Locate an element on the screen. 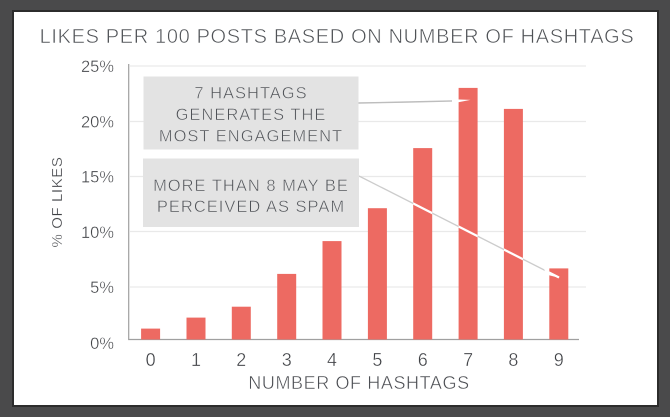 This screenshot has height=417, width=670. svg-text: 7 HASHTAGS is located at coordinates (250, 94).